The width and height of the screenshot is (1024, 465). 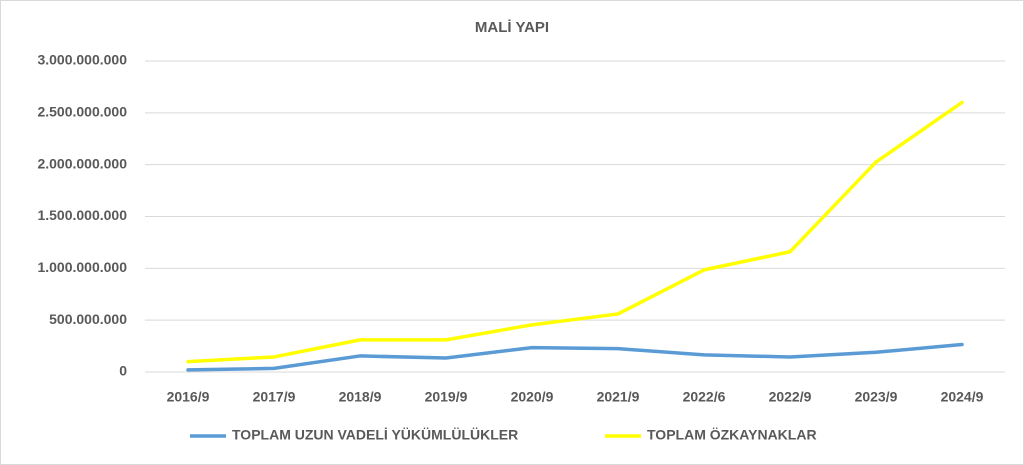 I want to click on x-tick-label: 2023/9, so click(x=876, y=397).